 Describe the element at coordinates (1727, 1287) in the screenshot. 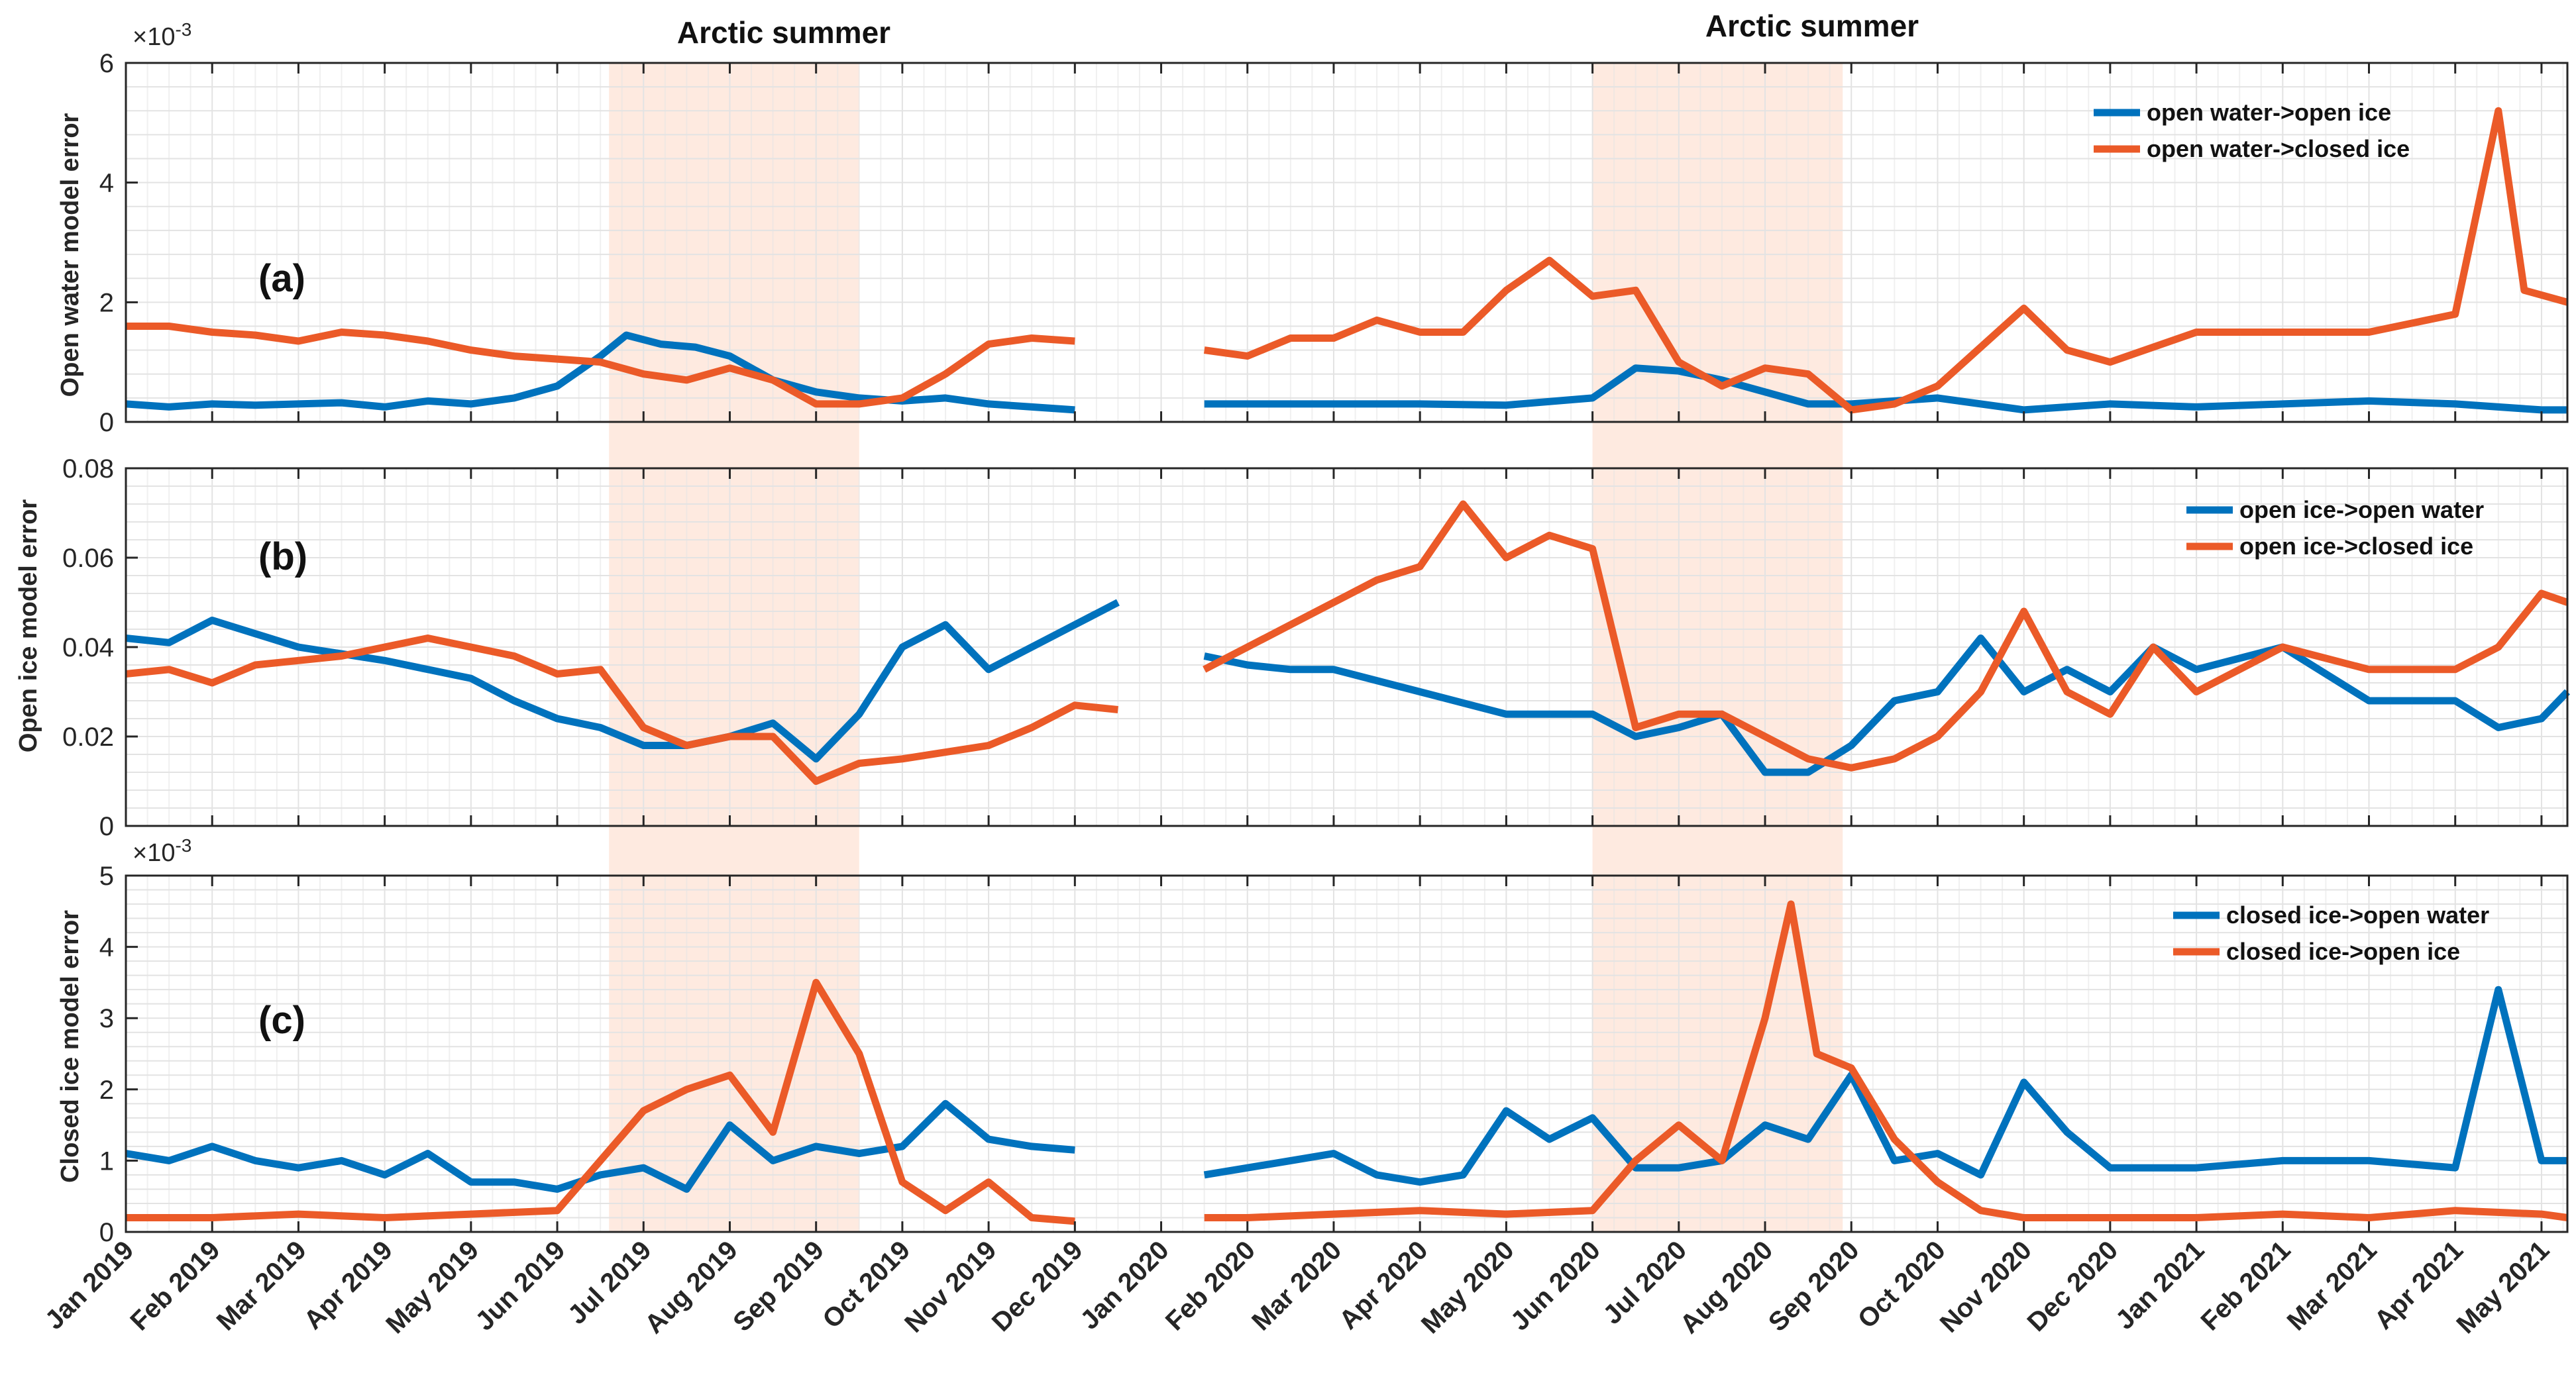

I see `x-tick-label: Aug 2020` at that location.